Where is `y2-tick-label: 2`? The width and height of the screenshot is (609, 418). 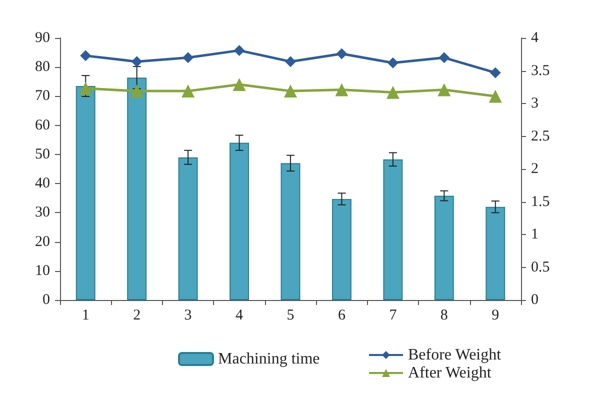
y2-tick-label: 2 is located at coordinates (534, 169).